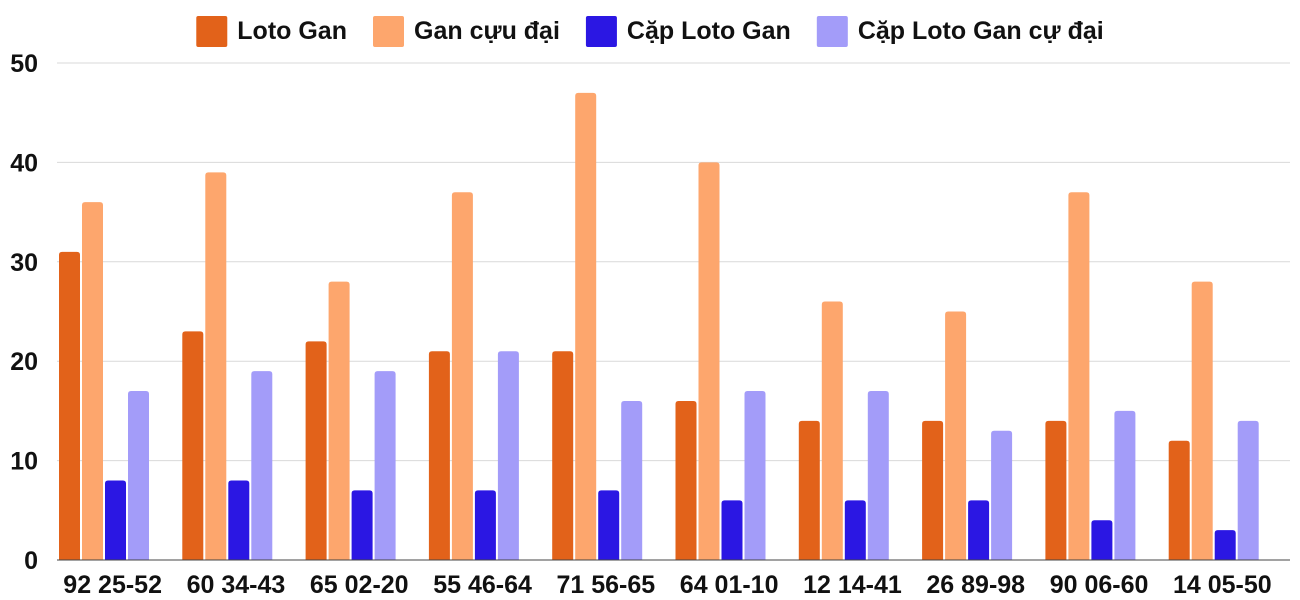 The height and width of the screenshot is (600, 1300). I want to click on y-tick-label: 10, so click(24, 462).